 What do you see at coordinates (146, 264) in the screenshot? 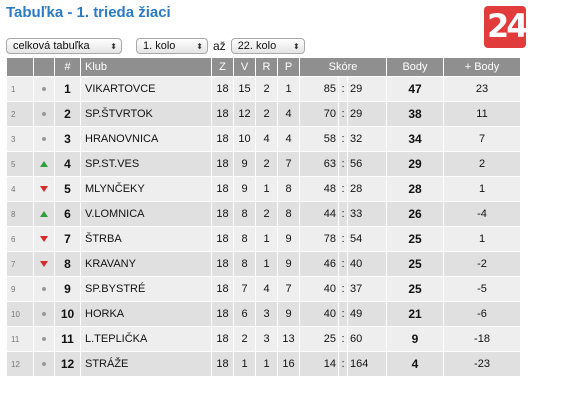
I see `club-name-cell: KRAVANY` at bounding box center [146, 264].